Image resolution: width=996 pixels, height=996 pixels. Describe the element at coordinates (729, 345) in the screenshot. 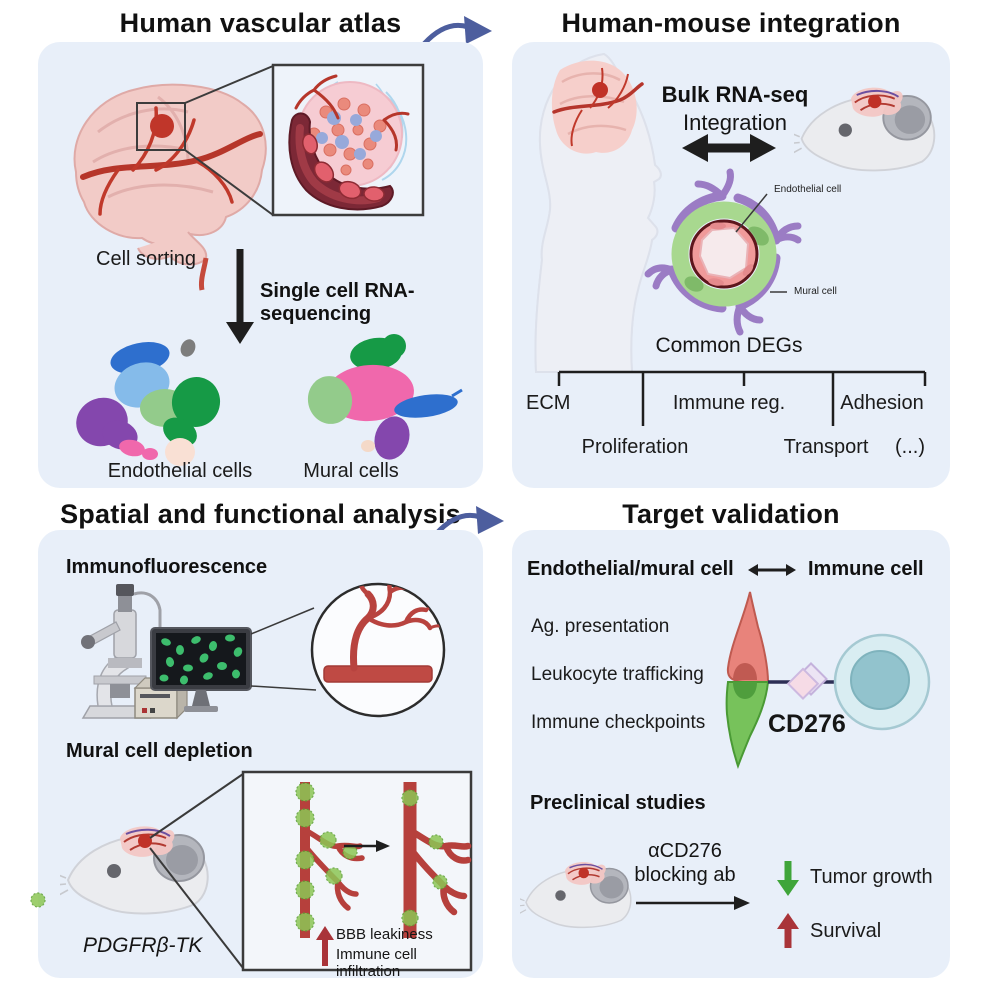

I see `common-degs-label: Common DEGs` at that location.